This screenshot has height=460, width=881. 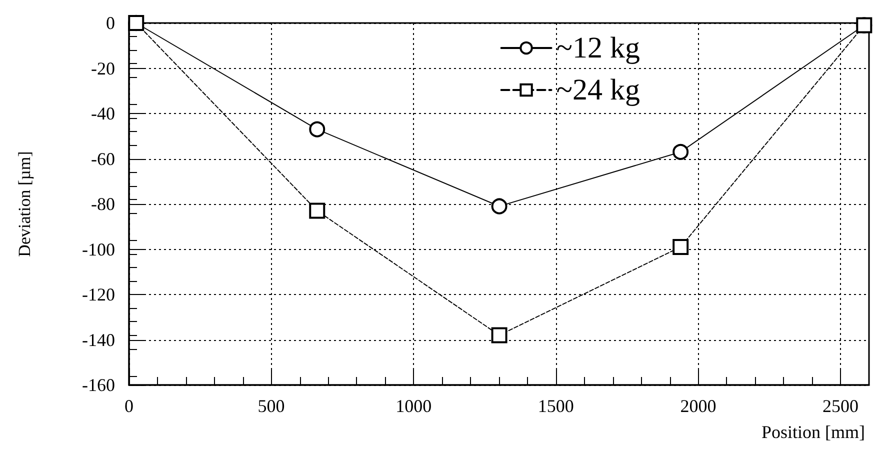 I want to click on y-tick-label: -140, so click(x=98, y=340).